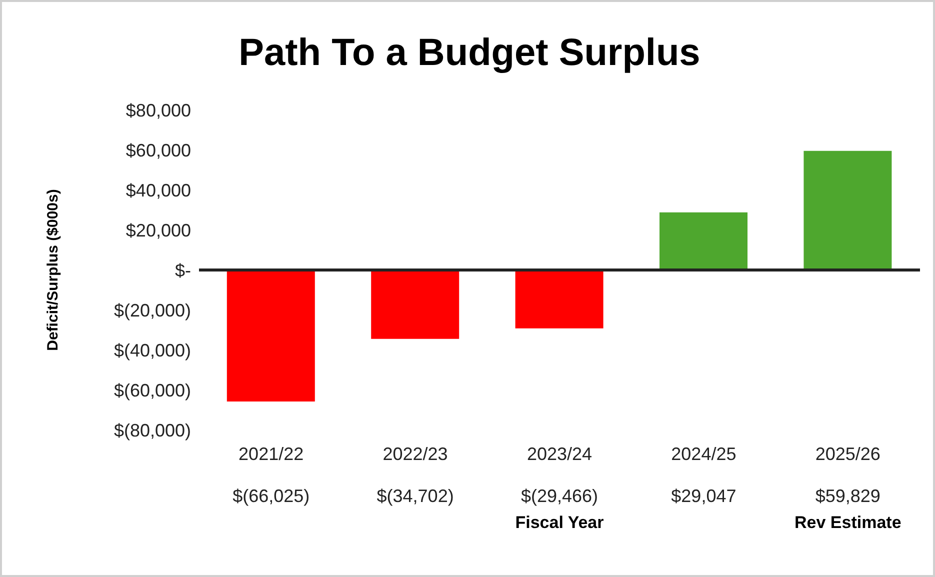 This screenshot has width=935, height=577. I want to click on y-tick-label: $(80,000), so click(152, 430).